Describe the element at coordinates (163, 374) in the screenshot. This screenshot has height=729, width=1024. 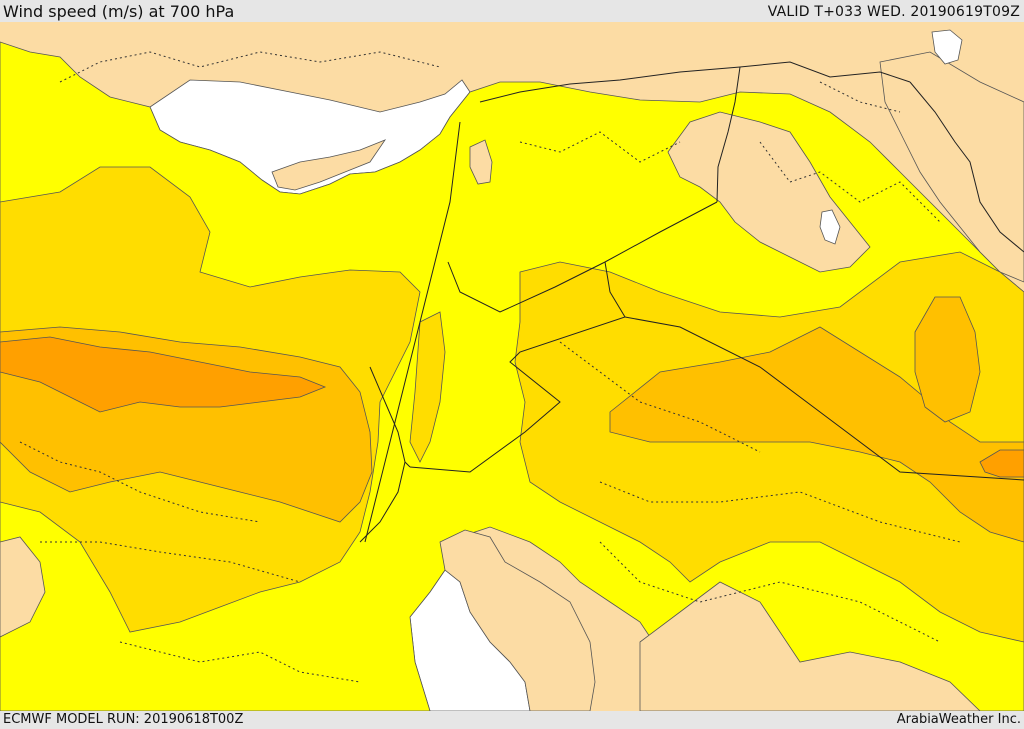
I see `wind-band-orange-max-west` at that location.